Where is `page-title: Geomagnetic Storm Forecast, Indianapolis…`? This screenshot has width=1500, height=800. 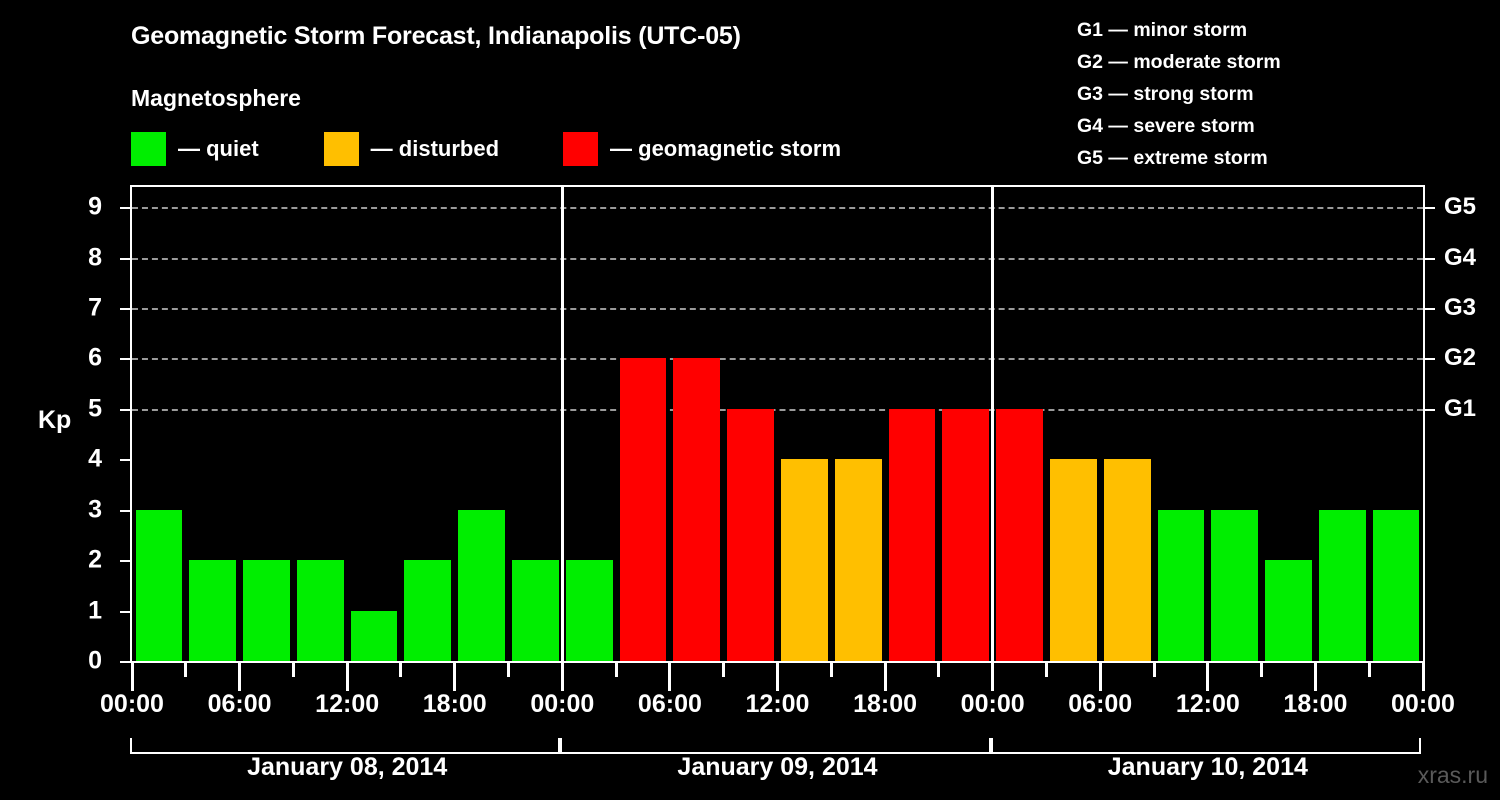
page-title: Geomagnetic Storm Forecast, Indianapolis… is located at coordinates (436, 36).